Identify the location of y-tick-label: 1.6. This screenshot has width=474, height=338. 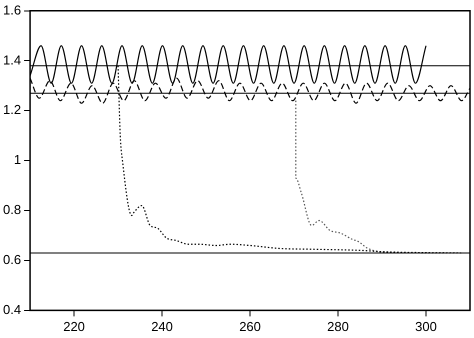
(12, 10).